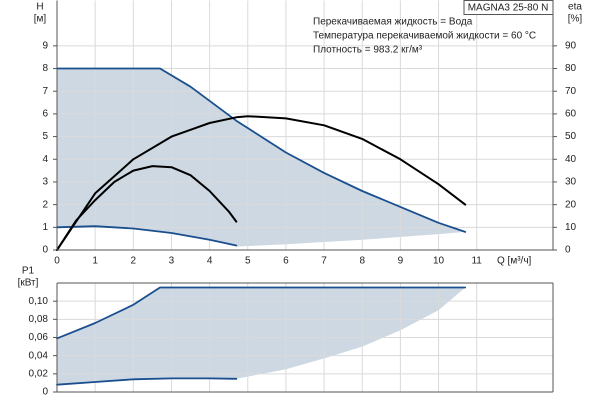 Image resolution: width=600 pixels, height=400 pixels. Describe the element at coordinates (57, 261) in the screenshot. I see `x-tick-label: 0` at that location.